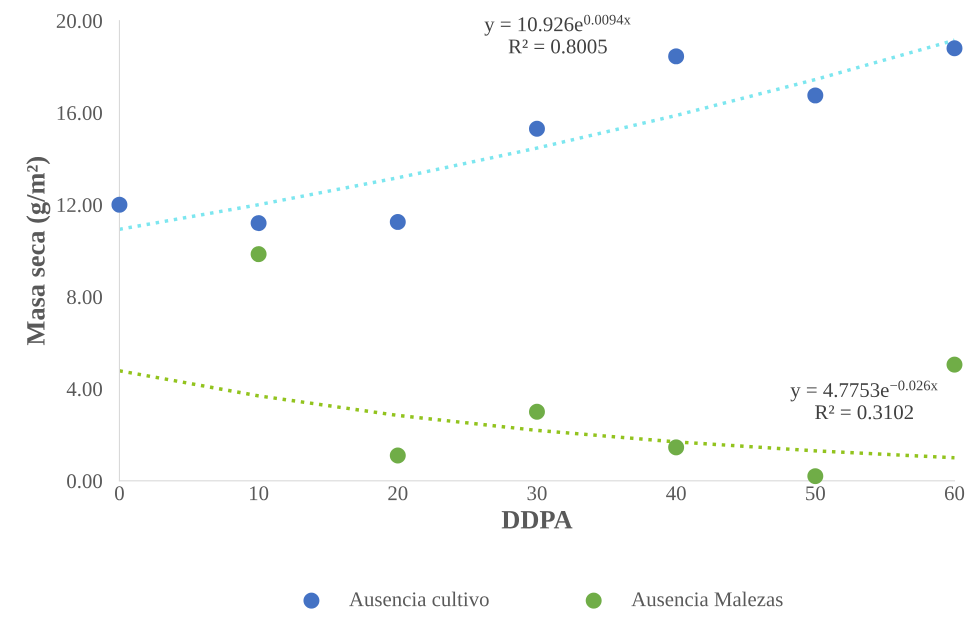 This screenshot has width=971, height=626. What do you see at coordinates (419, 599) in the screenshot?
I see `legend-label: Ausencia cultivo` at bounding box center [419, 599].